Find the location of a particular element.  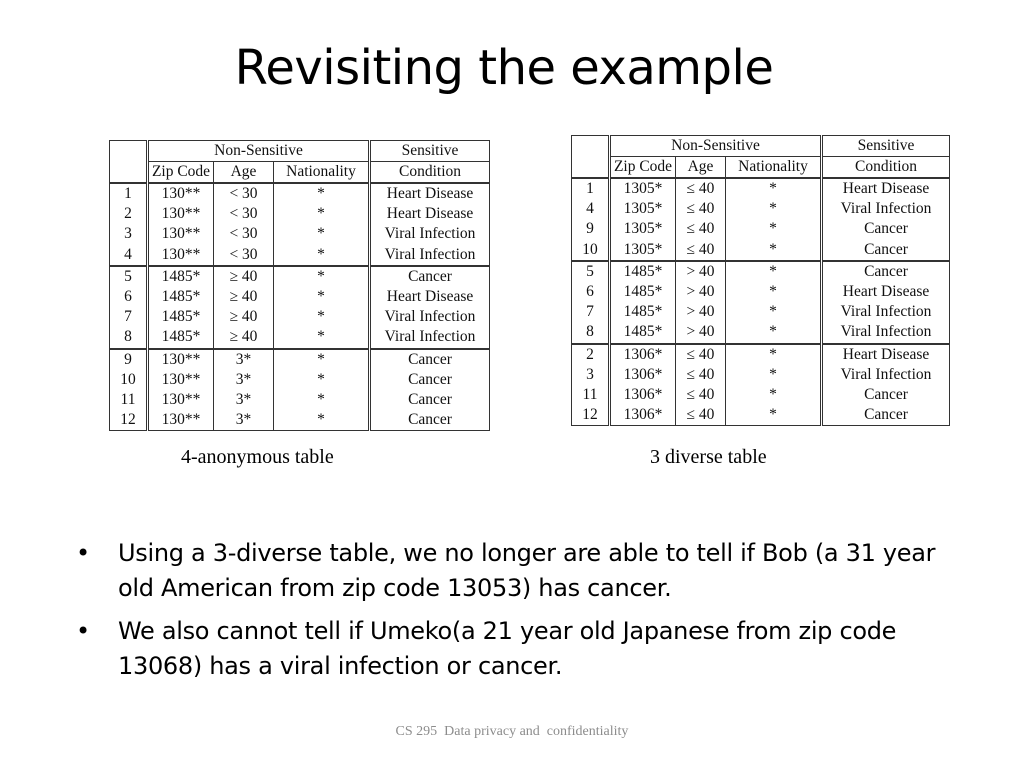

three-diverse-table-caption: 3 diverse table is located at coordinates (708, 457).